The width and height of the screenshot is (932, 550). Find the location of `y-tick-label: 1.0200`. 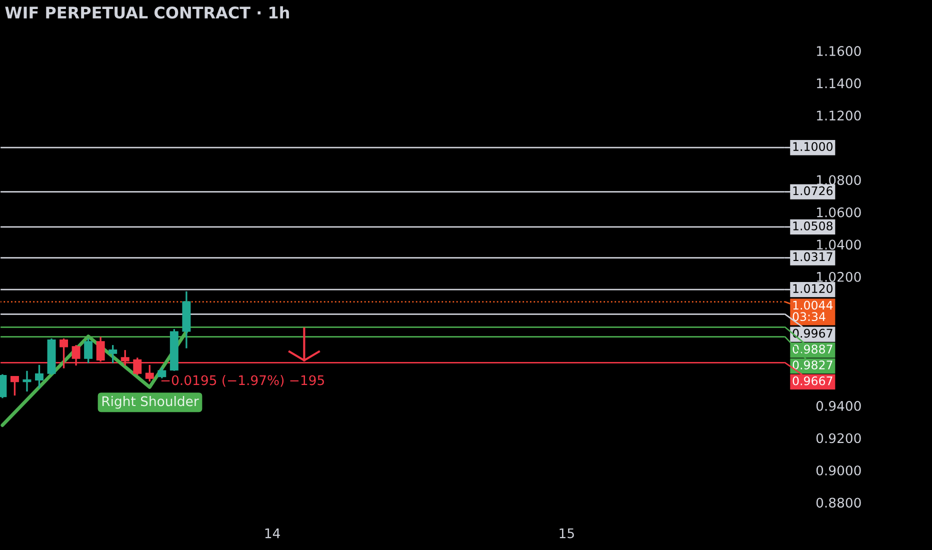

y-tick-label: 1.0200 is located at coordinates (839, 277).